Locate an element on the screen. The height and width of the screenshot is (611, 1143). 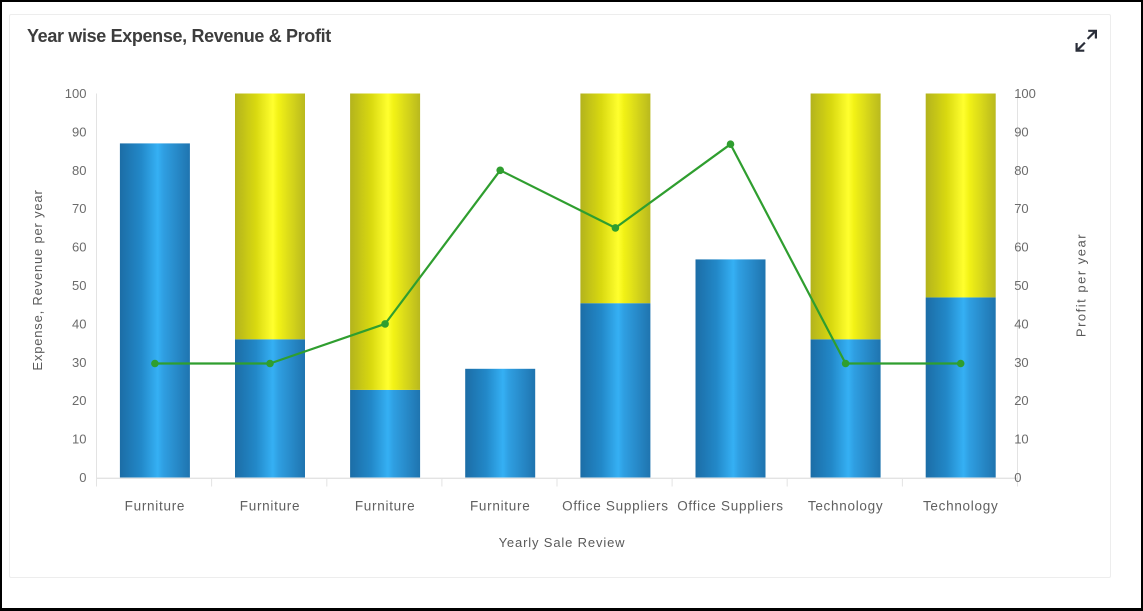
svg-text: Expense, Revenue per year is located at coordinates (37, 279).